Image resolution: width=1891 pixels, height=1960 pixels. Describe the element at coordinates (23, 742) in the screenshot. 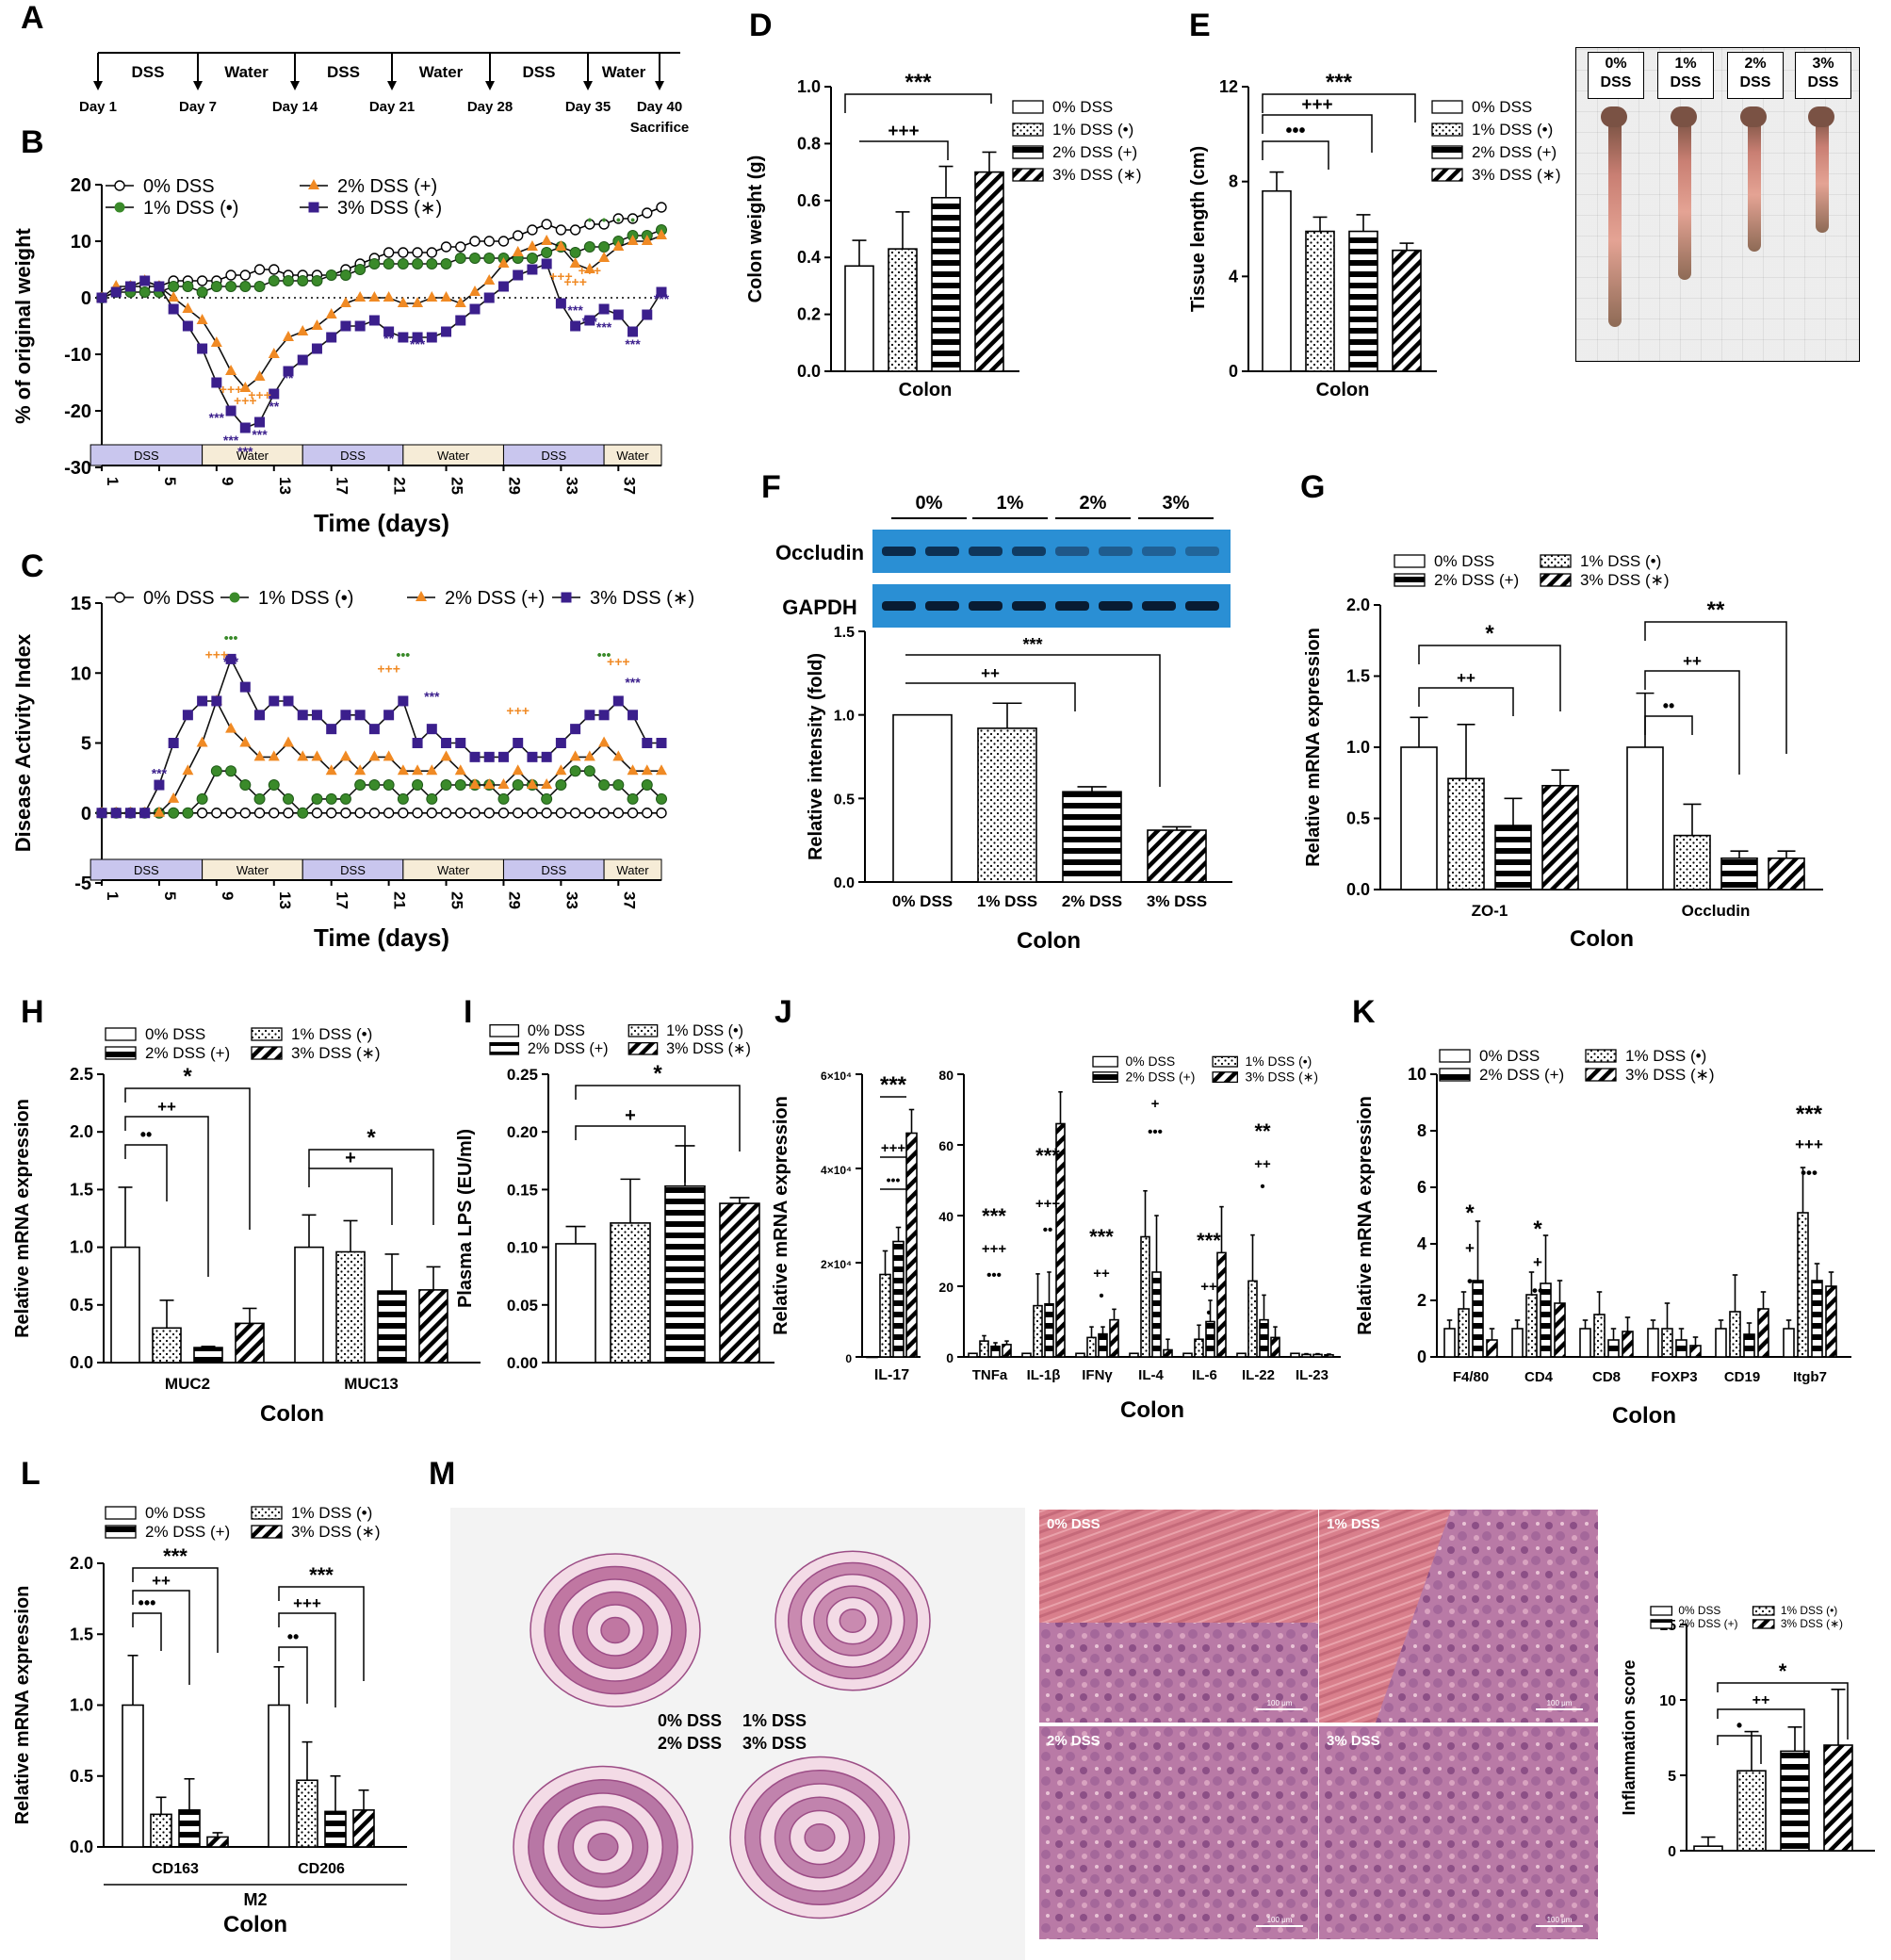

I see `y-axis-label: Disease Activity Index` at that location.